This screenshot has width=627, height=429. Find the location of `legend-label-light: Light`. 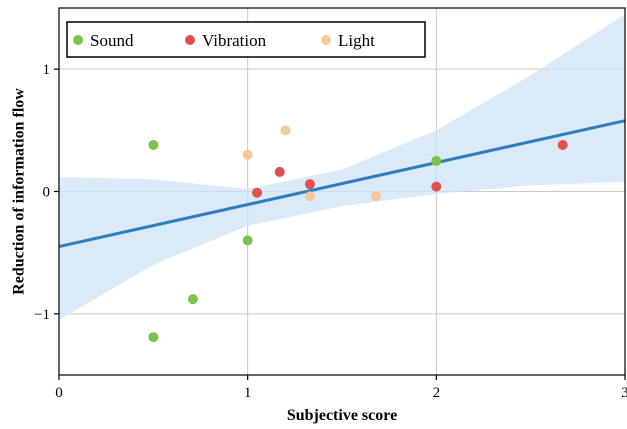

legend-label-light: Light is located at coordinates (356, 40).